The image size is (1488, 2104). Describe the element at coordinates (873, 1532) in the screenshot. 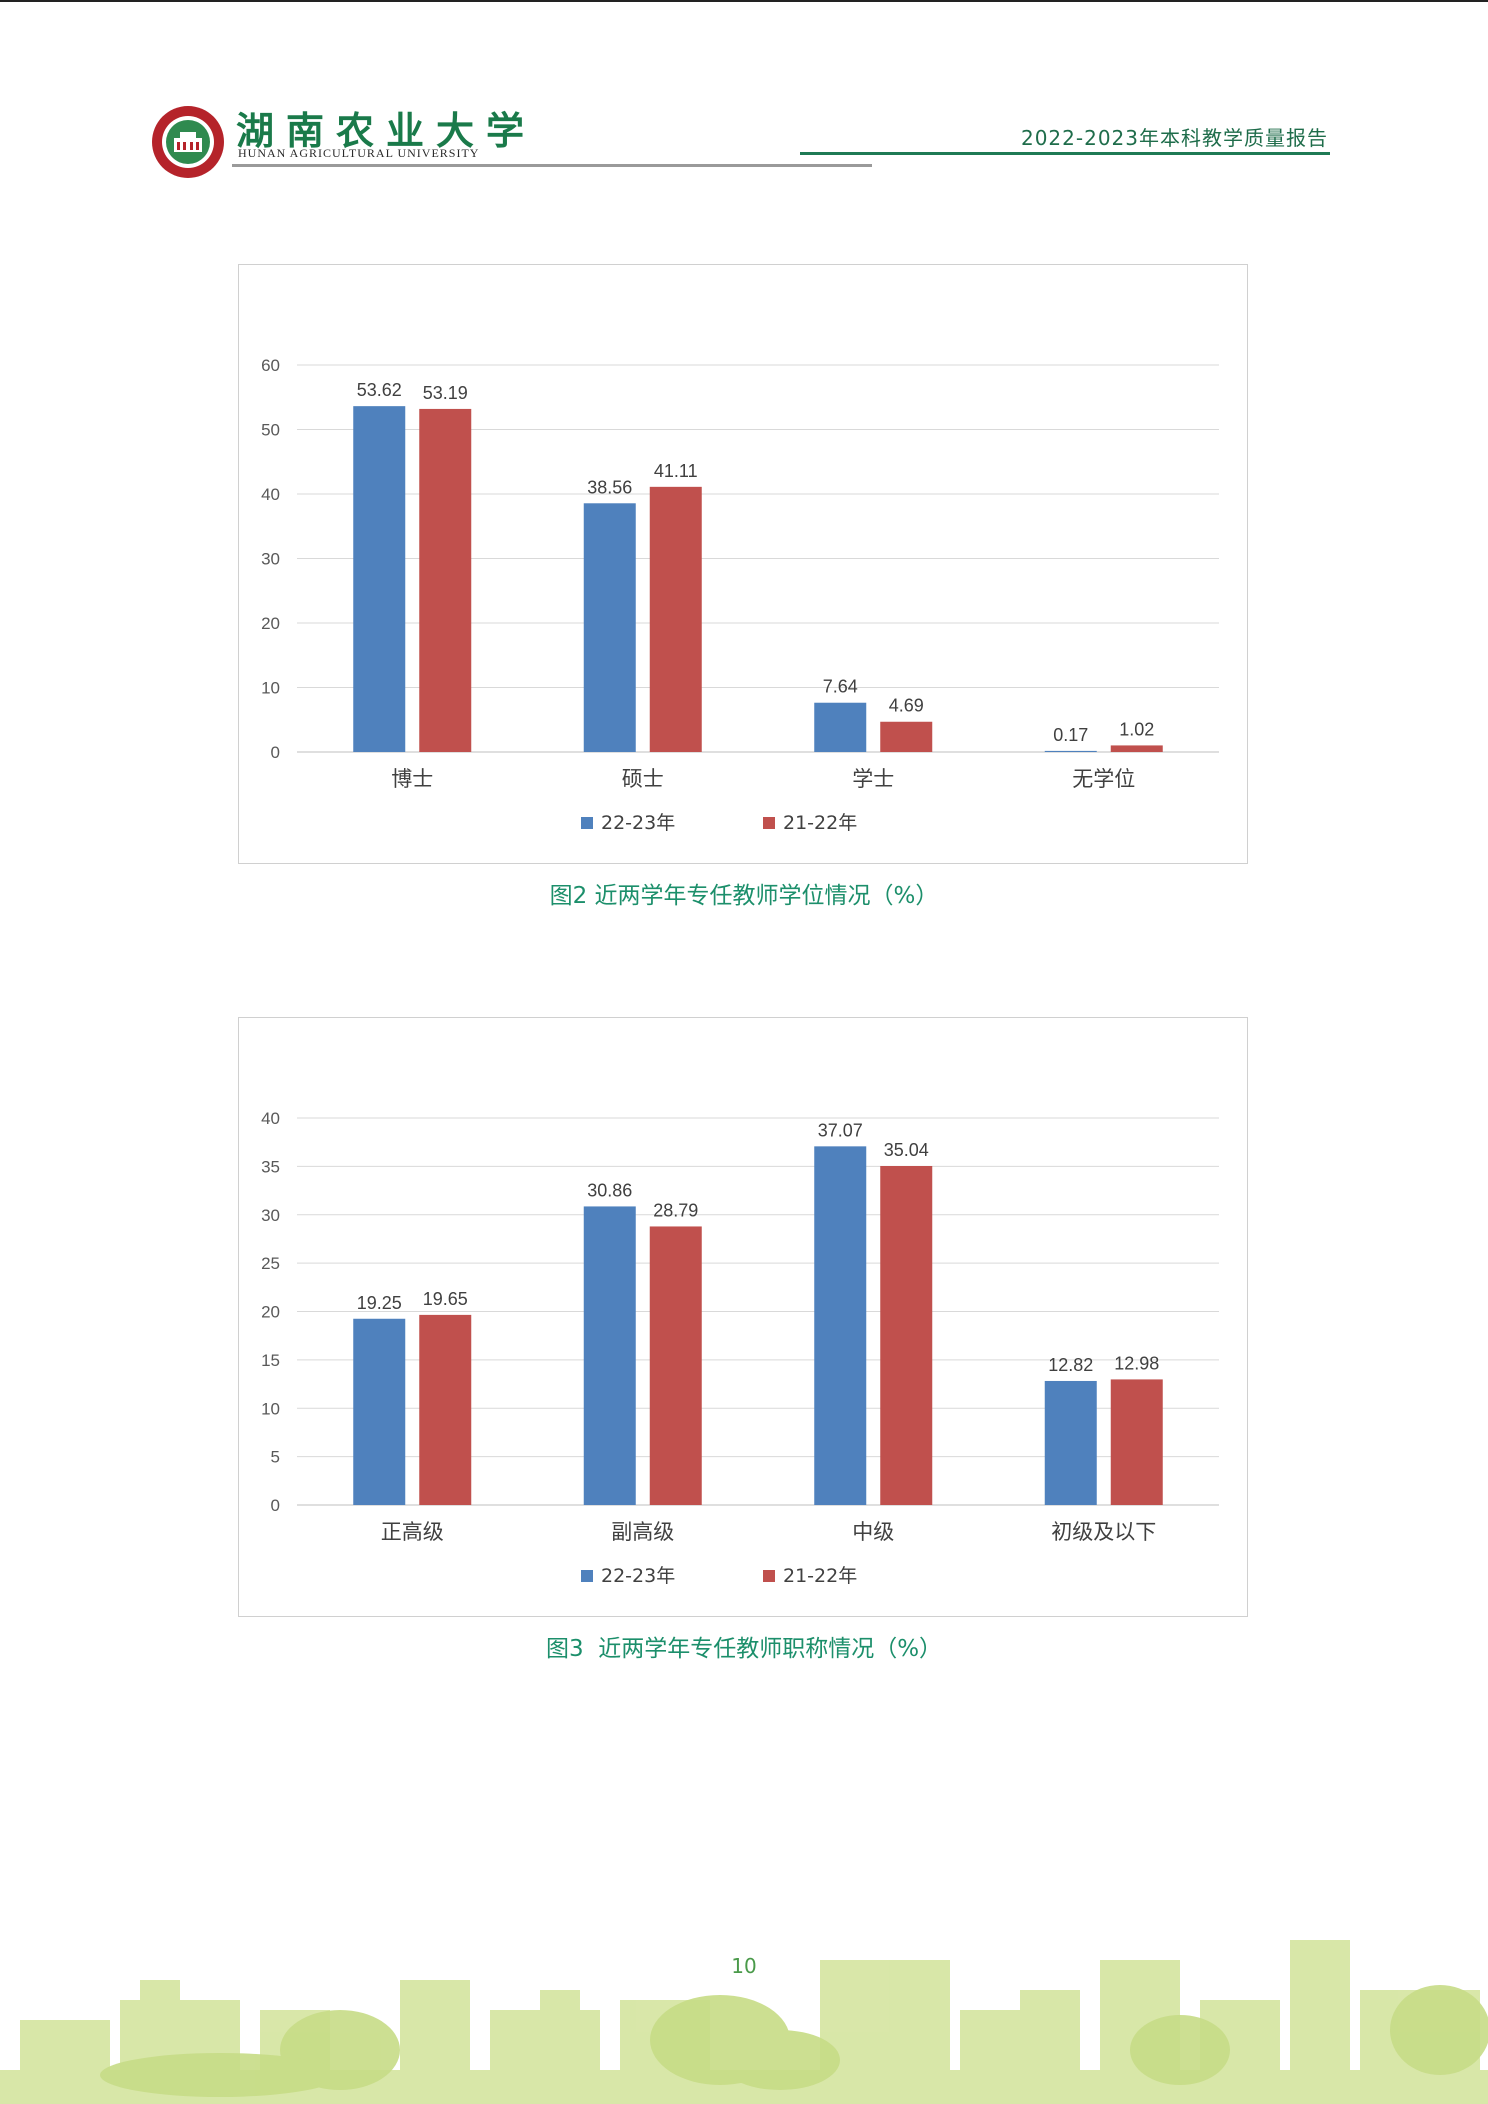

I see `x-category-label: 中级` at that location.